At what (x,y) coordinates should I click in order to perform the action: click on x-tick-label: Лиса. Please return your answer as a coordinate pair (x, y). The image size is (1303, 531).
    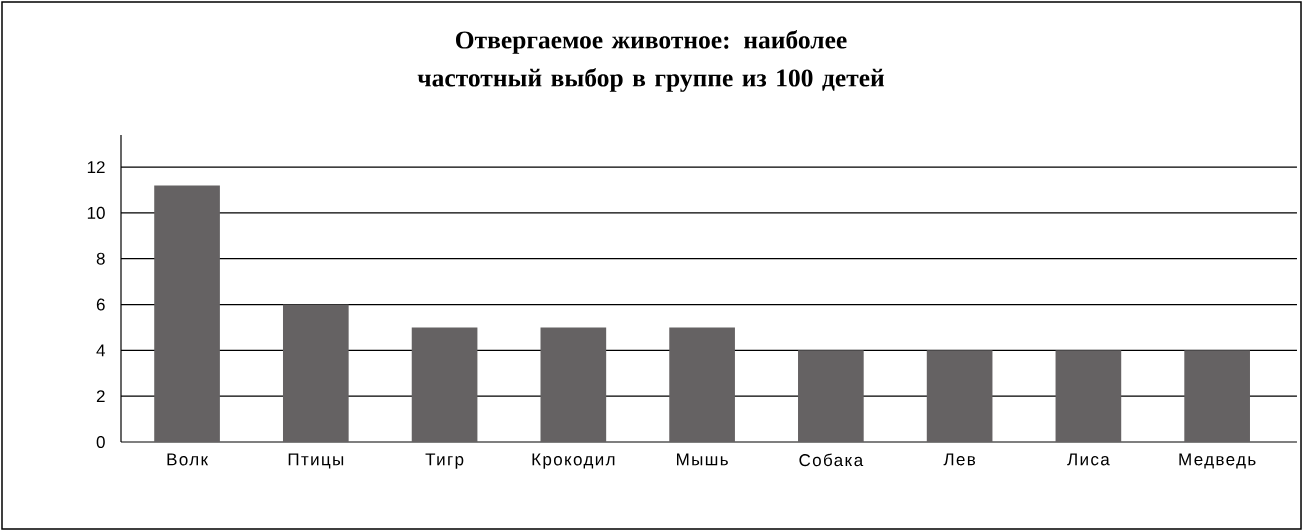
    Looking at the image, I should click on (1088, 459).